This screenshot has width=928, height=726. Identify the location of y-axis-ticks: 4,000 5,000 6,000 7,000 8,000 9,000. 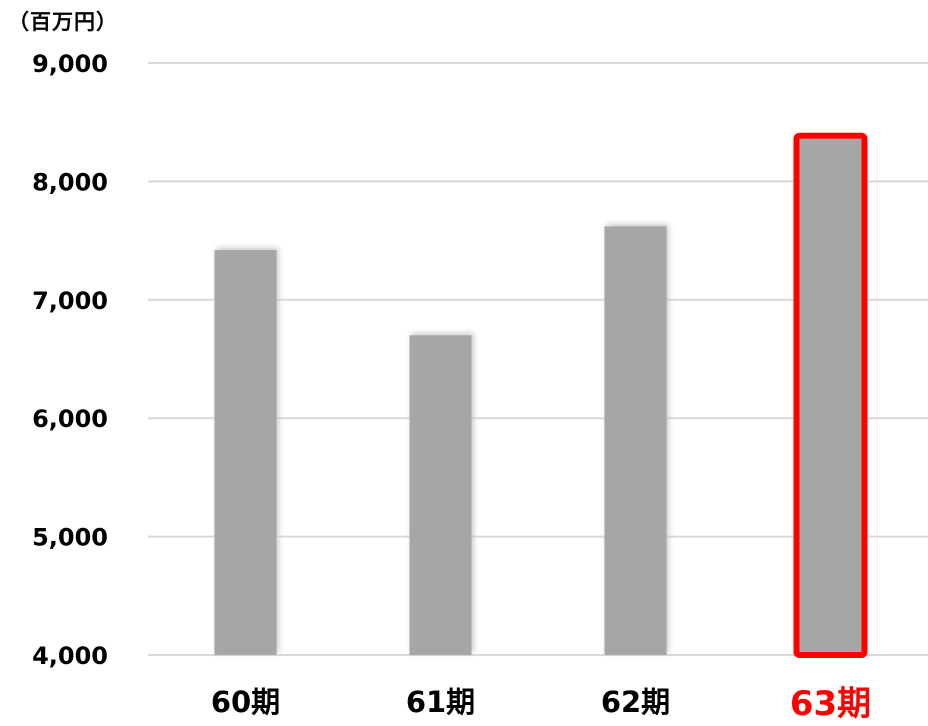
(70, 360).